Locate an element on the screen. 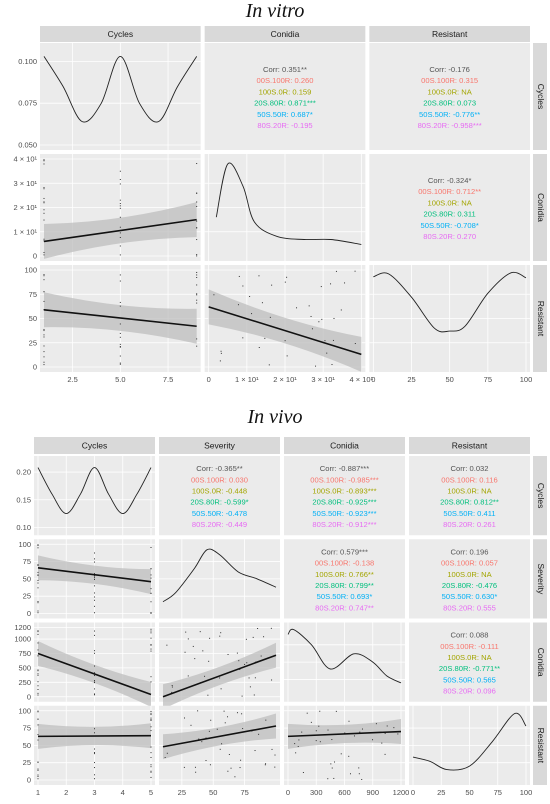 This screenshot has width=550, height=804. y-tick-label: 0.075 is located at coordinates (27, 103).